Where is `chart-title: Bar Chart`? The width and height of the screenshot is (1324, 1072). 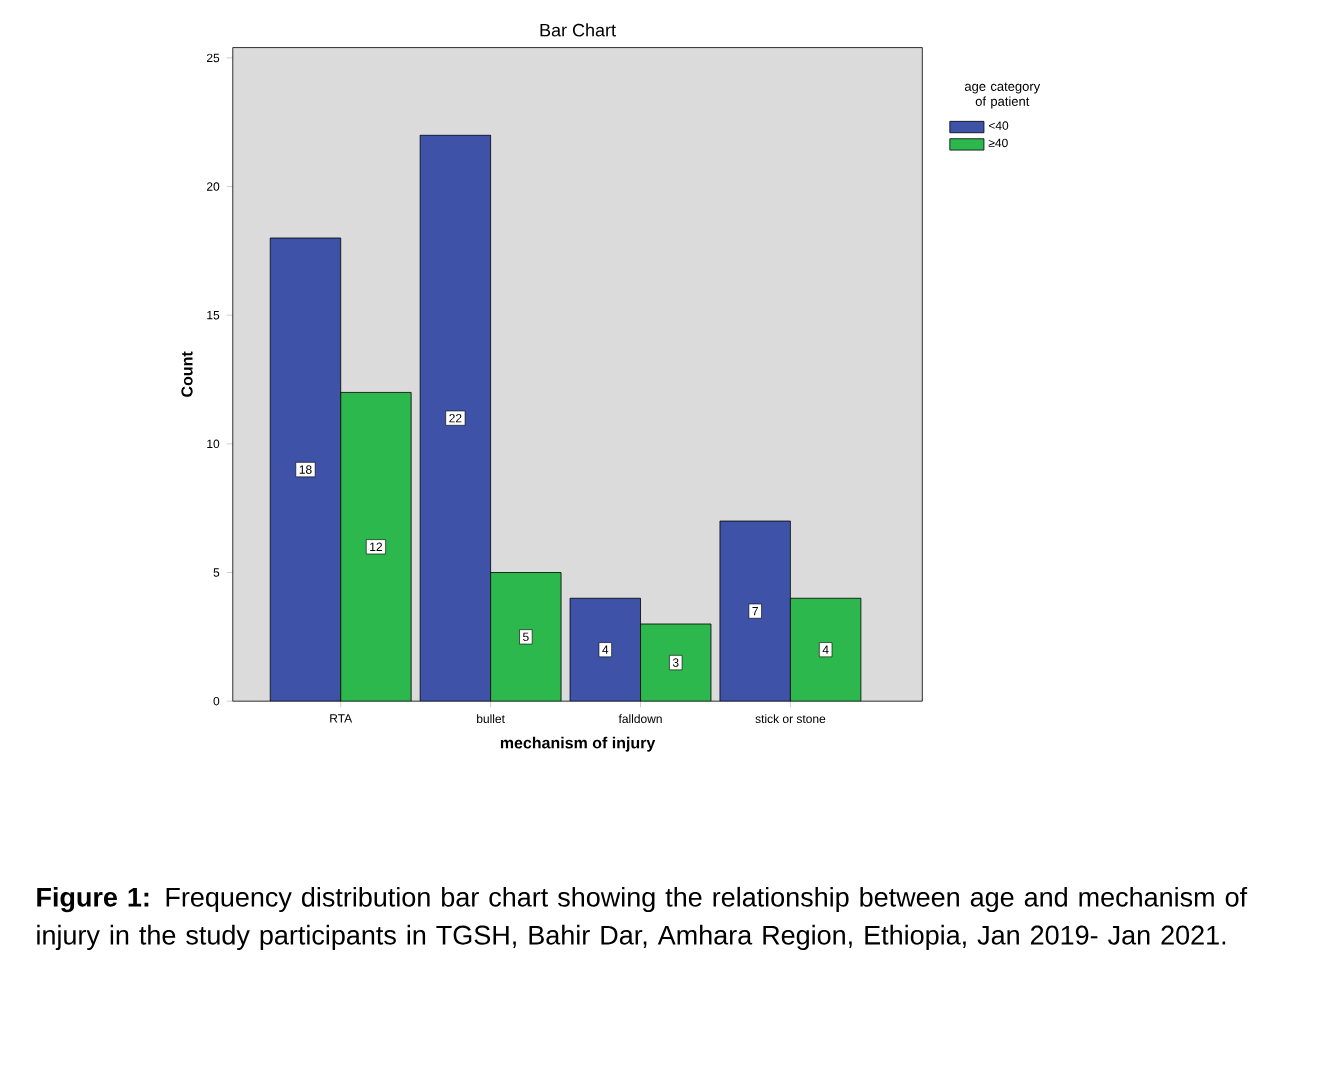 chart-title: Bar Chart is located at coordinates (578, 30).